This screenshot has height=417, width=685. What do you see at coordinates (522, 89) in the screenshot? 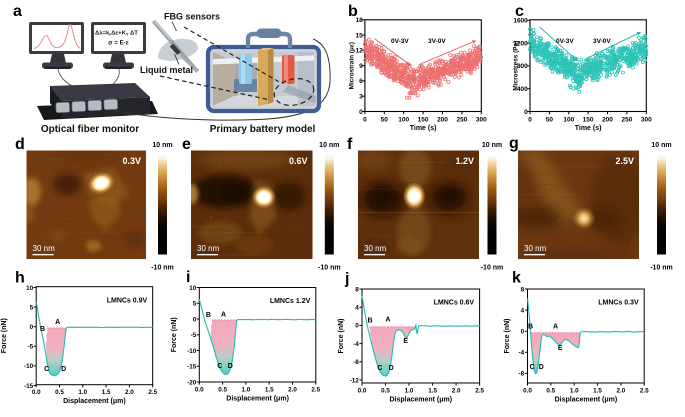
I see `svg-text: 400` at bounding box center [522, 89].